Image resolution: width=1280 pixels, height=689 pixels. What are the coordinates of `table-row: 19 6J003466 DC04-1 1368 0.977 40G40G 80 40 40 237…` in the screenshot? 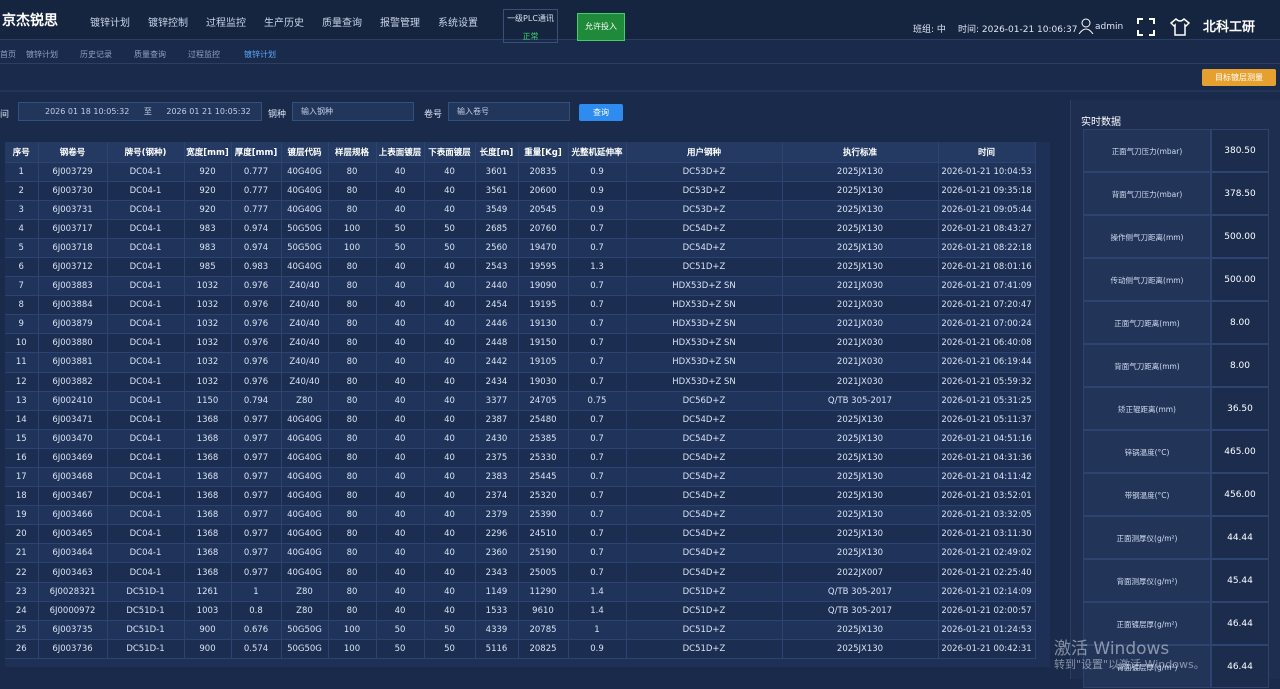 It's located at (520, 515).